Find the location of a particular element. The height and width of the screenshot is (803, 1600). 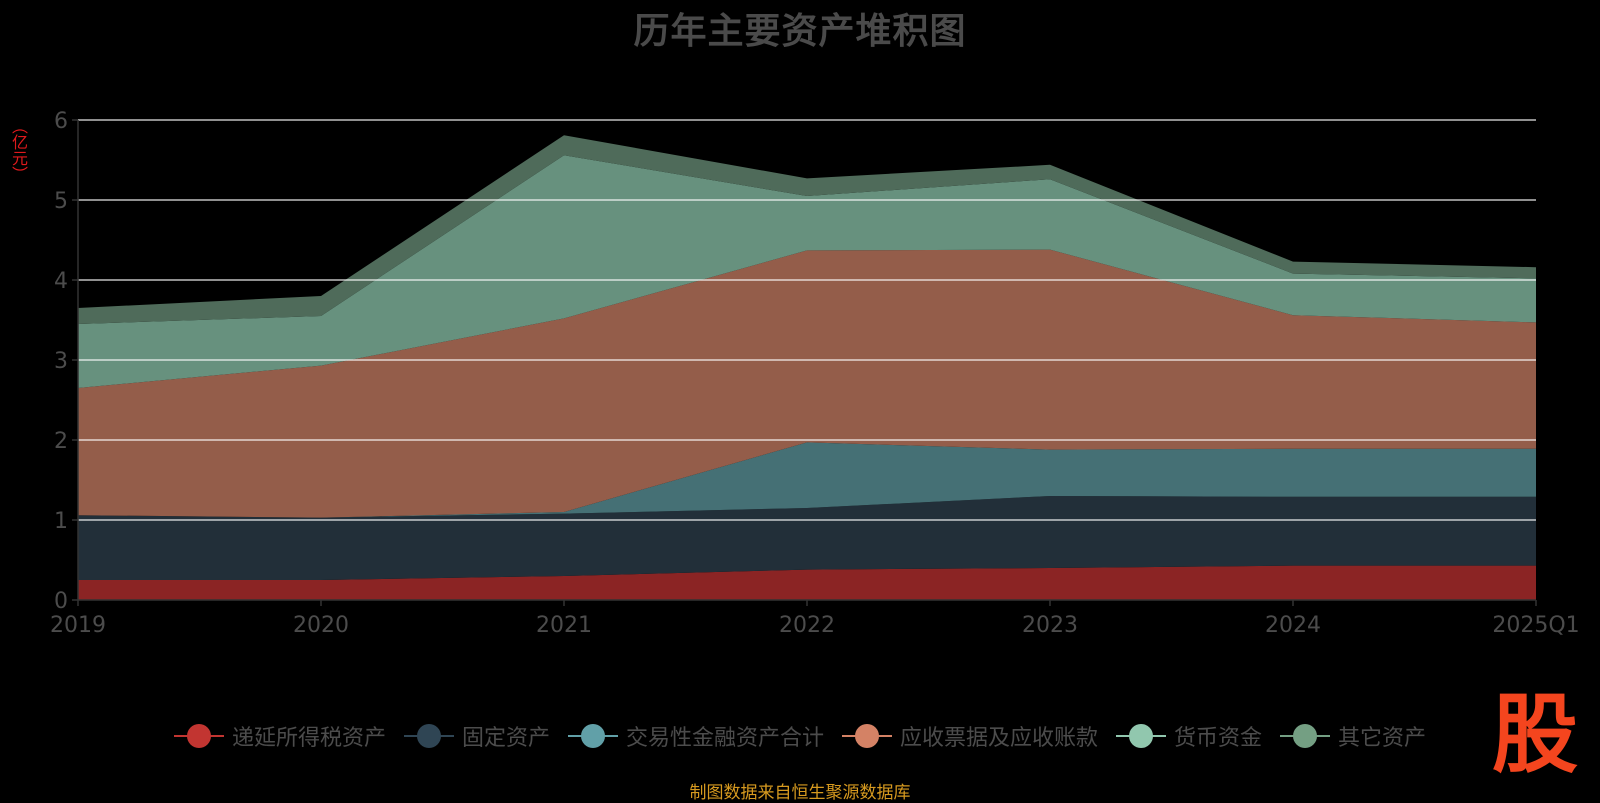

y-tick-label: 6 is located at coordinates (61, 121).